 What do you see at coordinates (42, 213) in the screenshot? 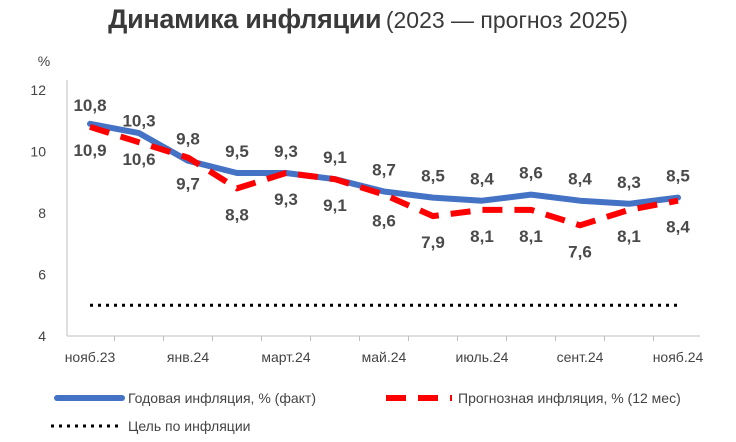
I see `y-tick-label: 8` at bounding box center [42, 213].